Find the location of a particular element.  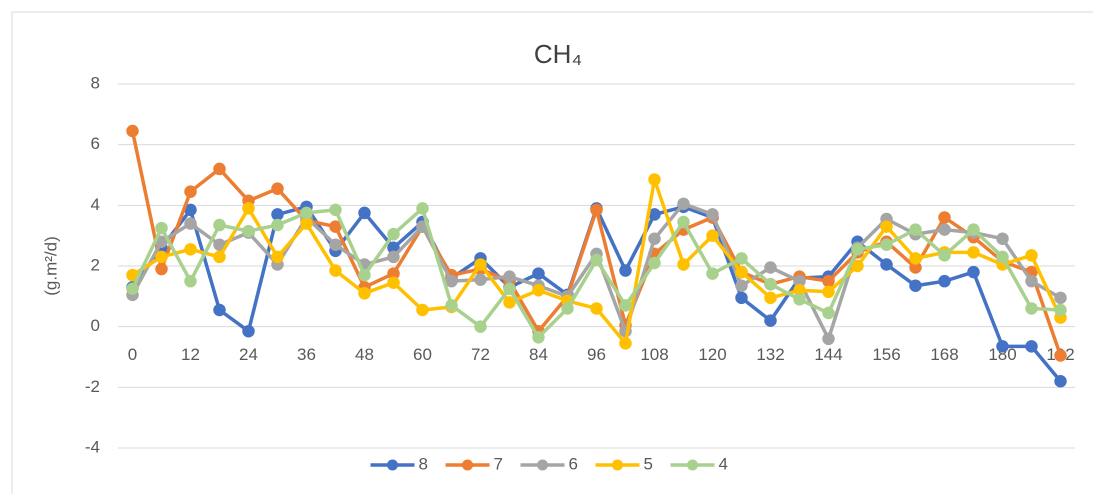

y-tick-label: 6 is located at coordinates (95, 143).